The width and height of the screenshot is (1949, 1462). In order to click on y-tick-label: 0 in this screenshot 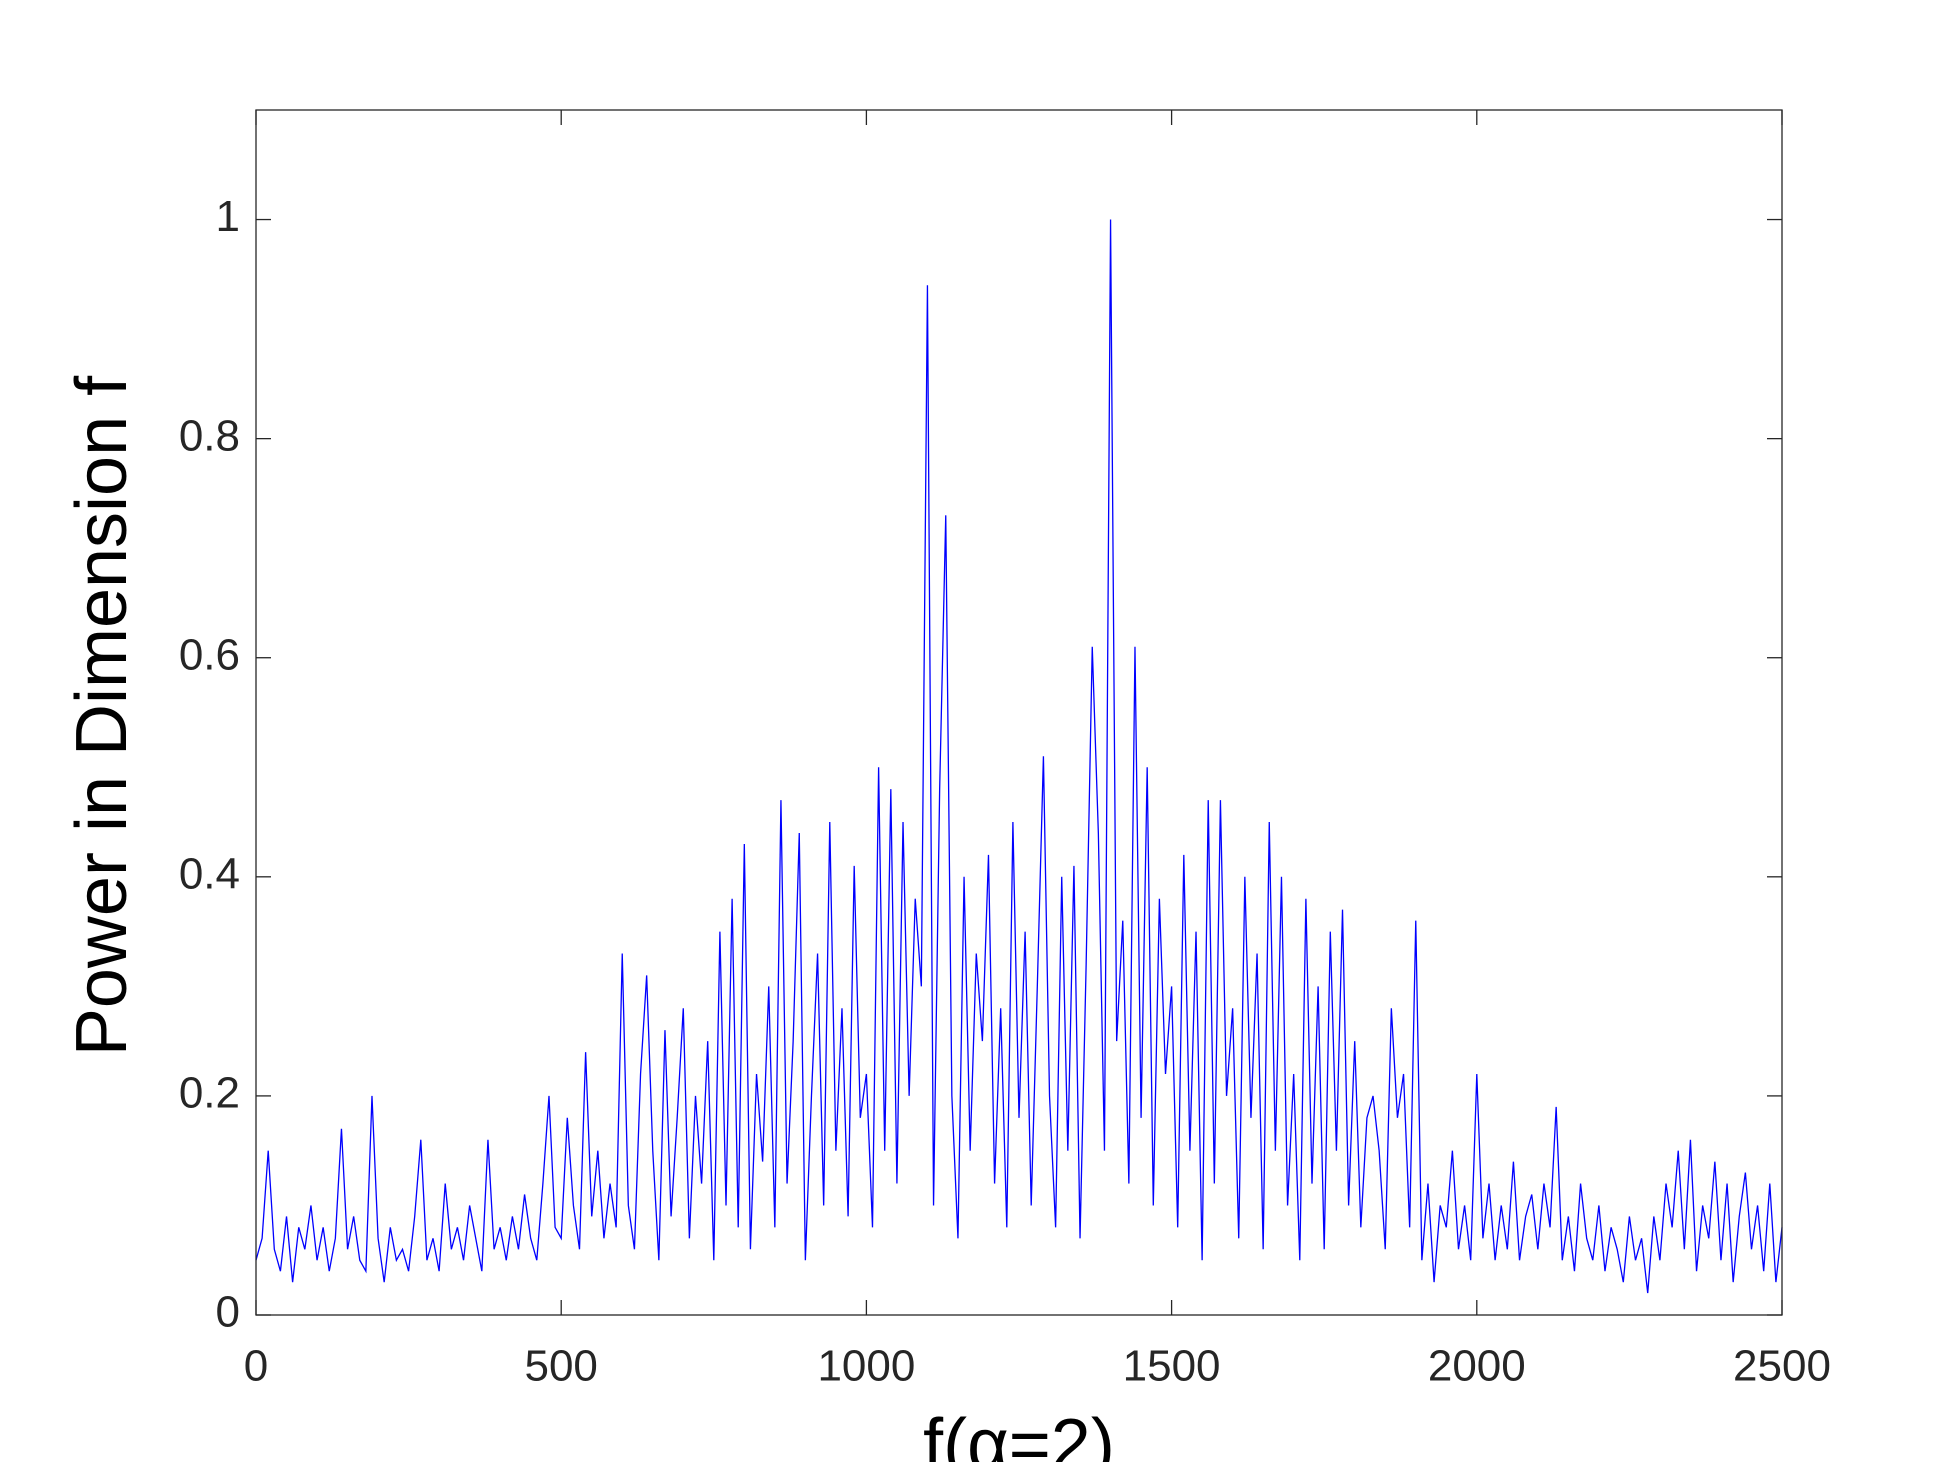, I will do `click(228, 1312)`.